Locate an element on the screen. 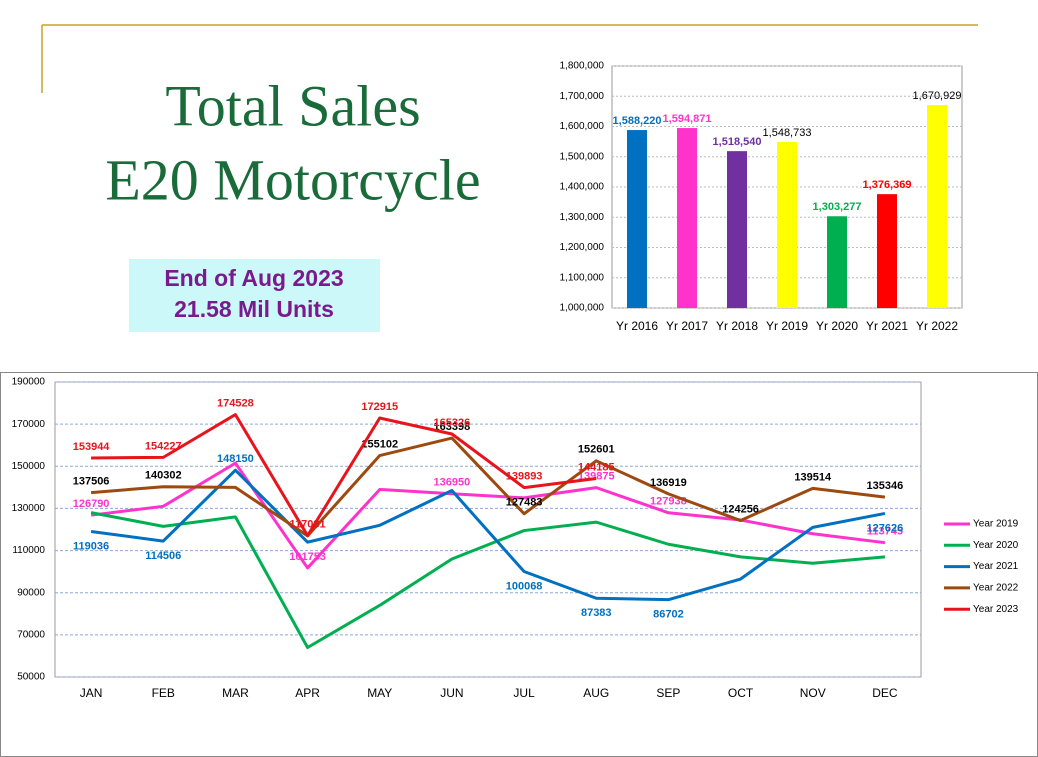  data-label: 139893 is located at coordinates (524, 476).